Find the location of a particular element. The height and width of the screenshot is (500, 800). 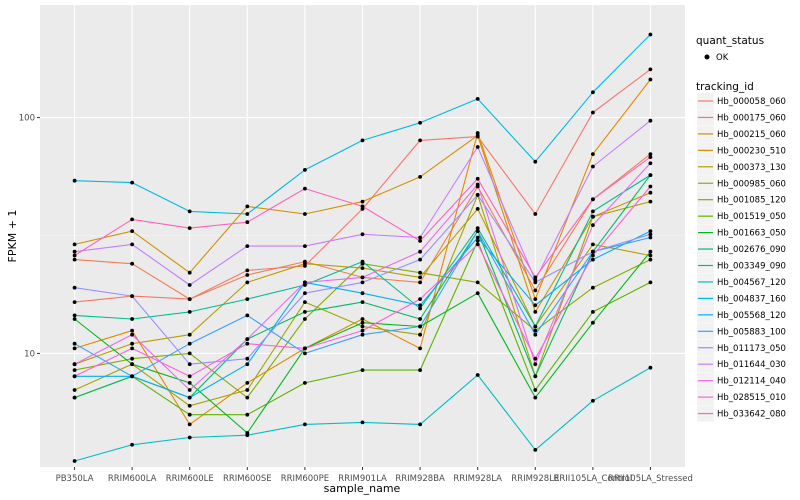

legend-label-1: Hb_000175_060 is located at coordinates (751, 118).